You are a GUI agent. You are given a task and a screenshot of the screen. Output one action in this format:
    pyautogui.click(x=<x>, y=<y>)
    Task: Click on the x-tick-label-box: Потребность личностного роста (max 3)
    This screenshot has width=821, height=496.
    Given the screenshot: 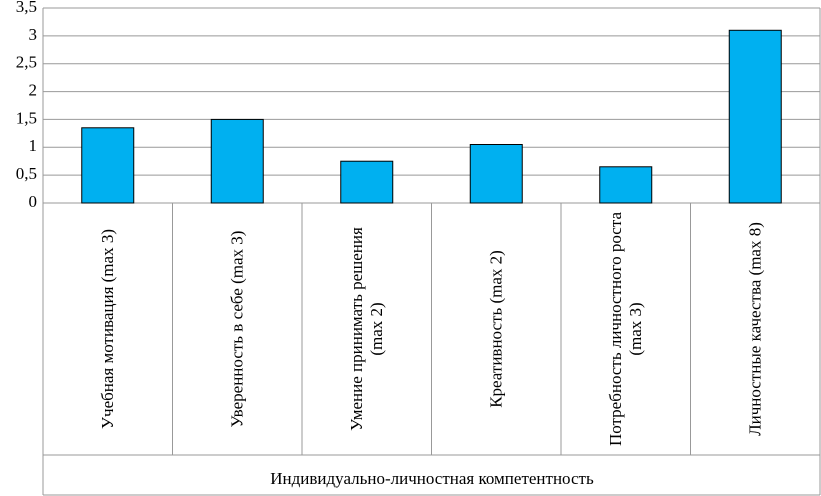 What is the action you would take?
    pyautogui.click(x=625, y=329)
    